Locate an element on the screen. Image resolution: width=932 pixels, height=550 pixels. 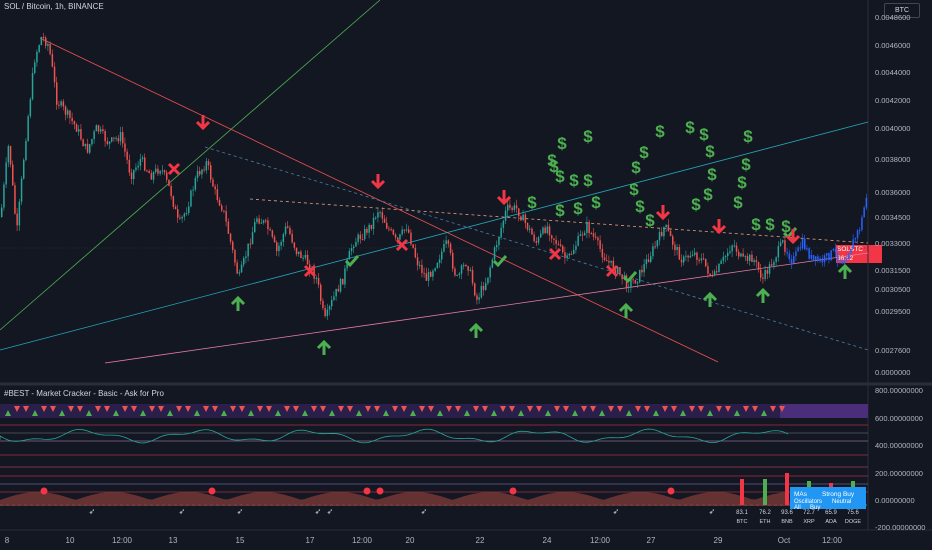
indicator-signal-dot is located at coordinates (380, 491).